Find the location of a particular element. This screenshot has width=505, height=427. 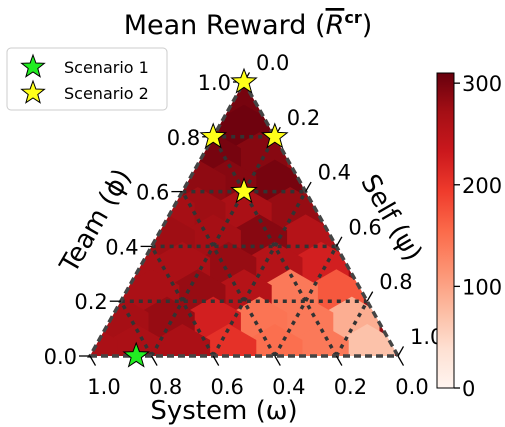

bottom-axis-tick-label: 0.2 is located at coordinates (350, 387).